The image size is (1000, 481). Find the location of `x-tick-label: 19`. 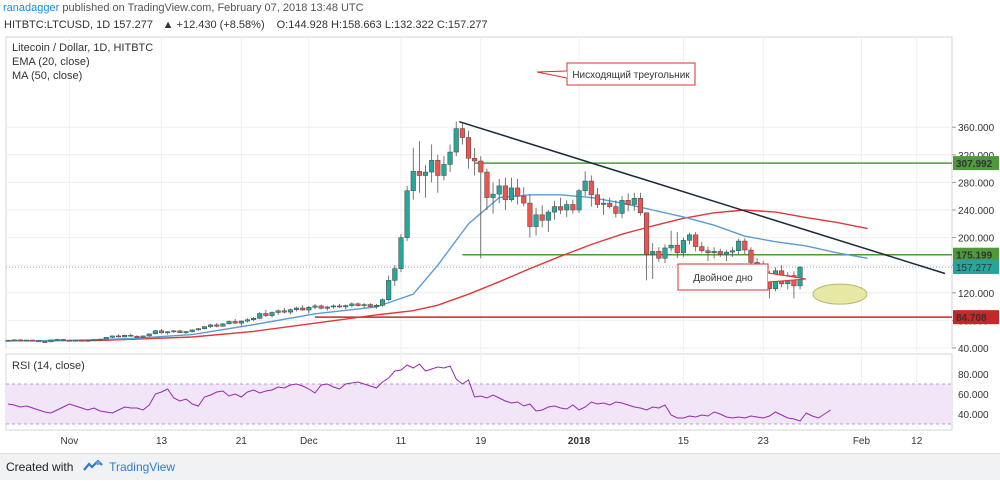

x-tick-label: 19 is located at coordinates (481, 441).